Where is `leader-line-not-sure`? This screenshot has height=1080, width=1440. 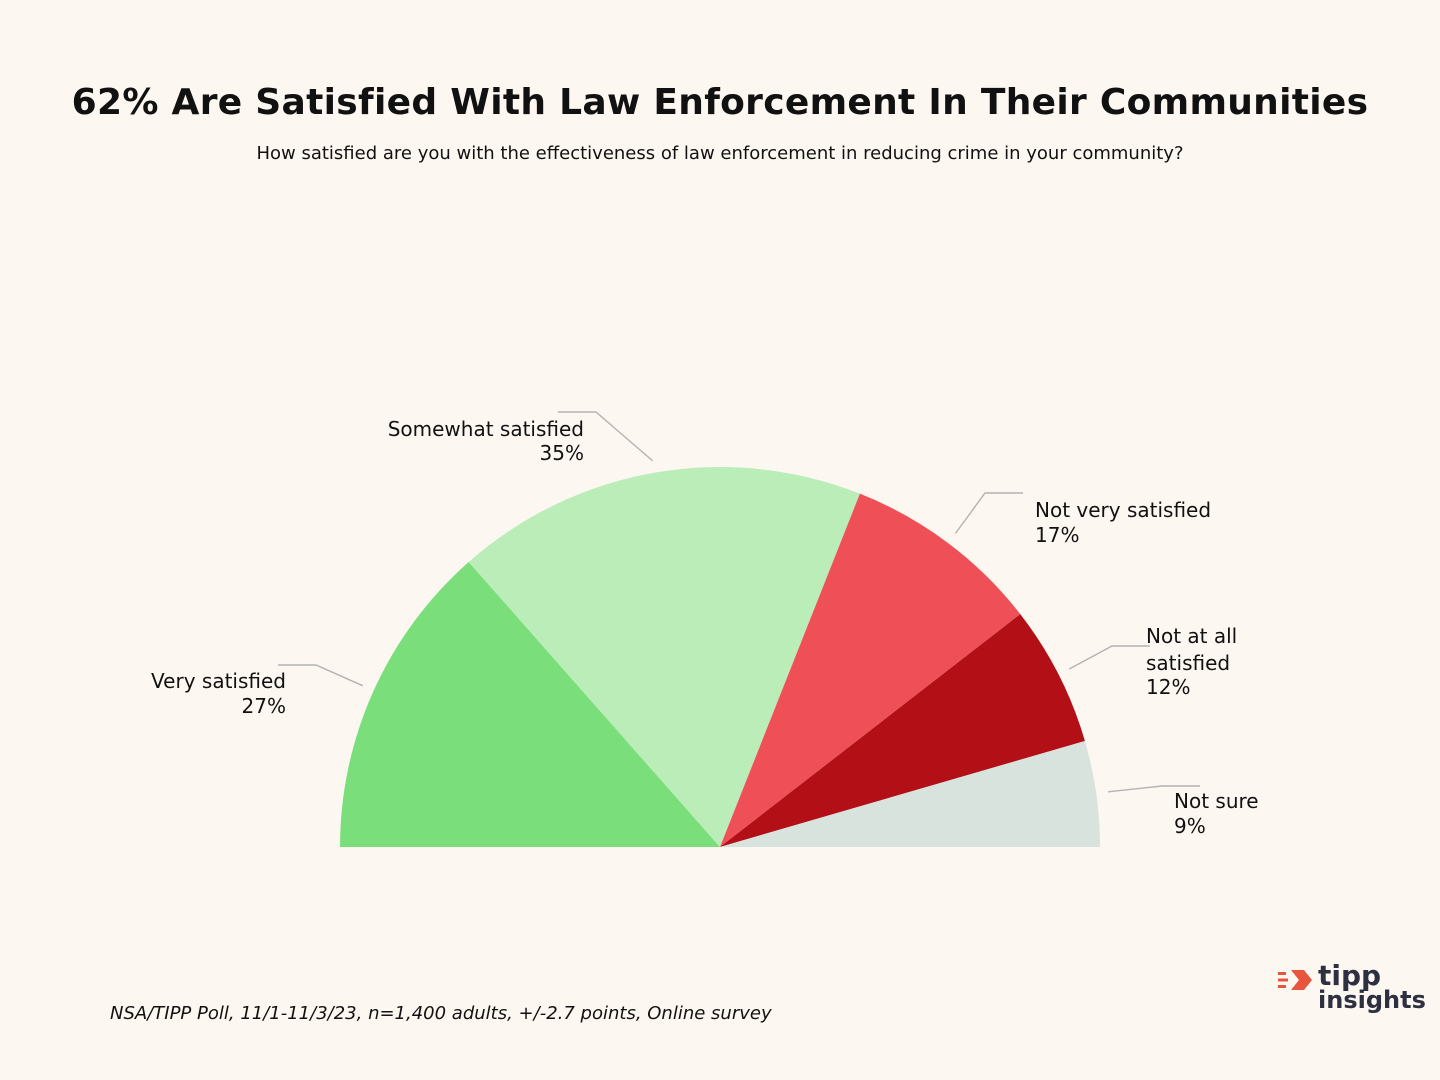
leader-line-not-sure is located at coordinates (1154, 789).